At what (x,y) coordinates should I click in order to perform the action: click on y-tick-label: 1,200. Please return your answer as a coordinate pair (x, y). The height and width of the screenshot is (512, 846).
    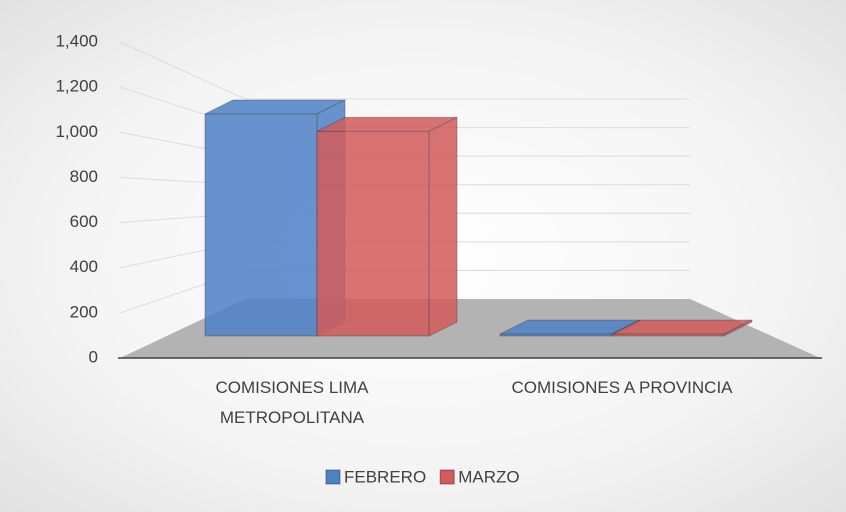
    Looking at the image, I should click on (76, 86).